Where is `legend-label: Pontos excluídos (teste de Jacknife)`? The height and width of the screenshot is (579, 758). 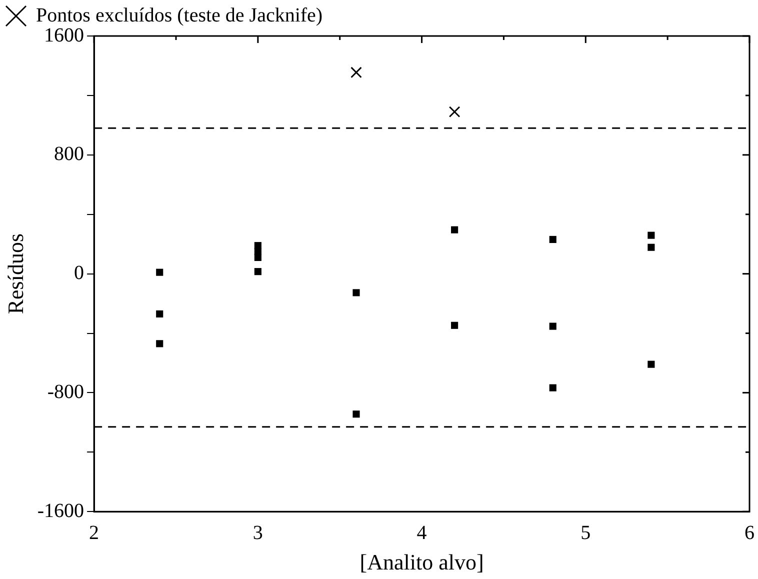
legend-label: Pontos excluídos (teste de Jacknife) is located at coordinates (179, 15).